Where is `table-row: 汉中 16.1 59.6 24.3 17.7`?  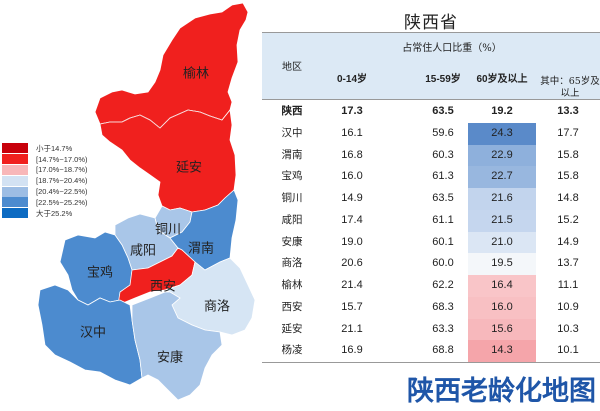 table-row: 汉中 16.1 59.6 24.3 17.7 is located at coordinates (431, 133).